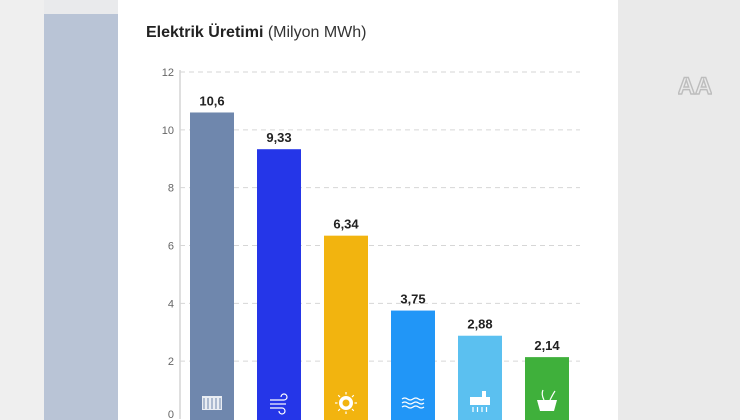 The image size is (740, 420). What do you see at coordinates (205, 32) in the screenshot?
I see `chart-title-text: Elektrik Üretimi` at bounding box center [205, 32].